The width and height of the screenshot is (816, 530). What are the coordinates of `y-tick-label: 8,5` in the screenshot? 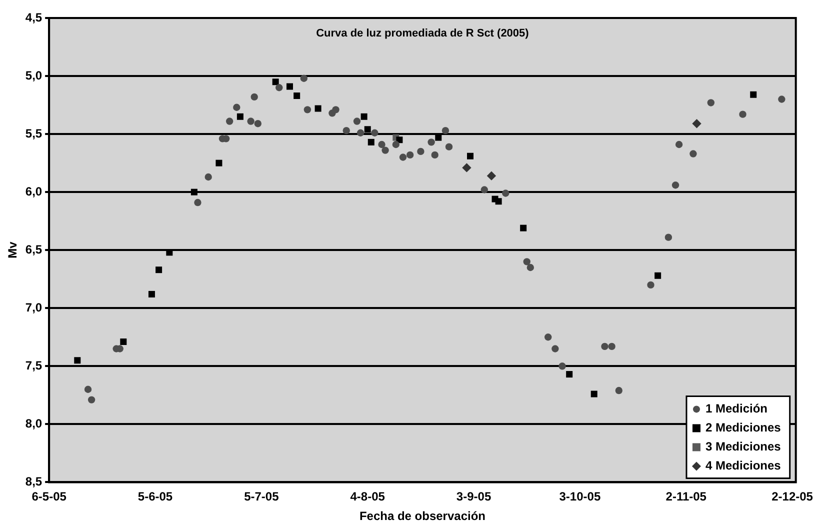 It's located at (33, 481).